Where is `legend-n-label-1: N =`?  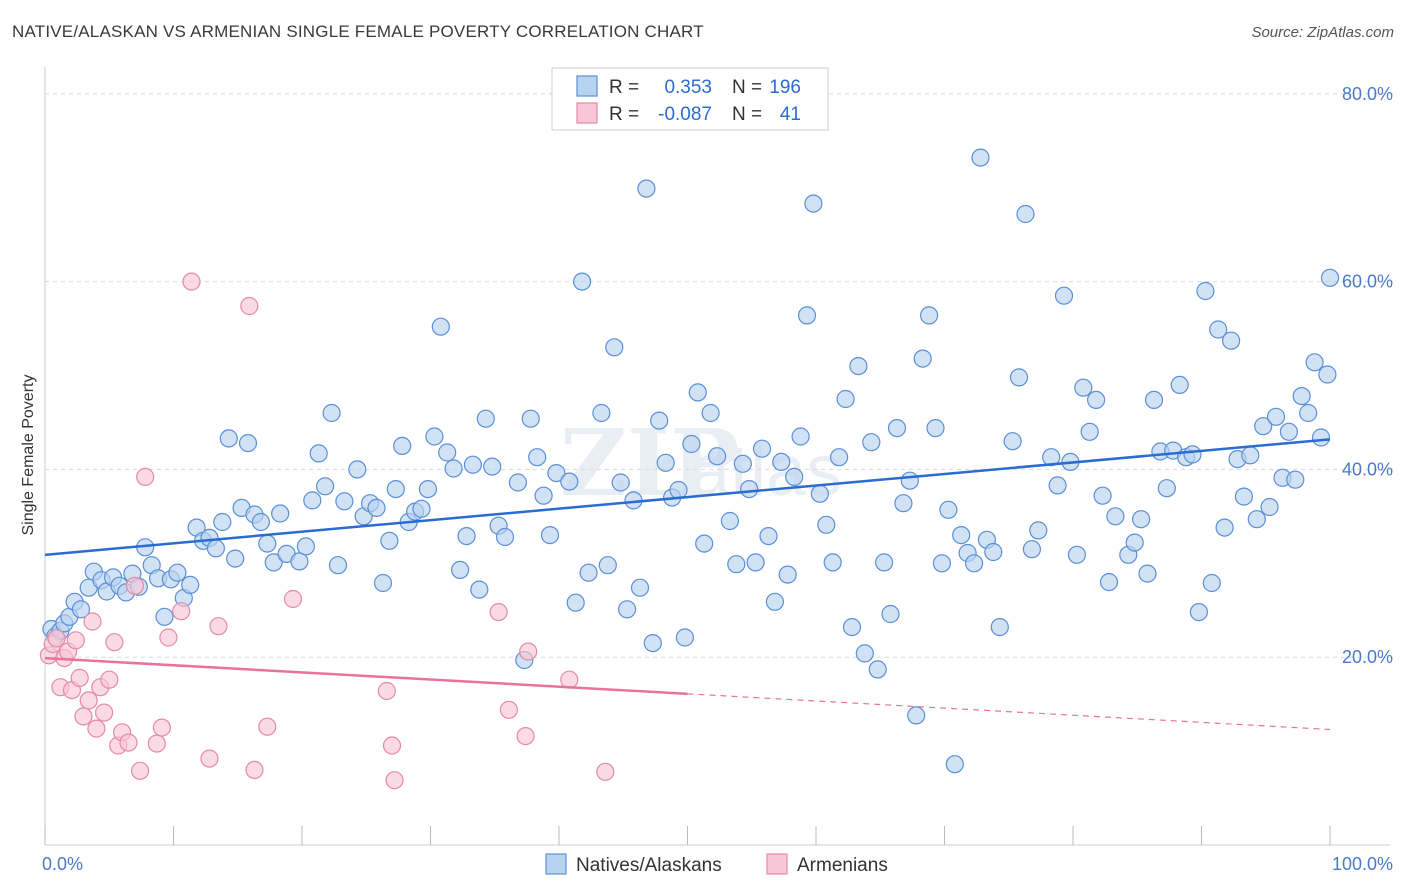
legend-n-label-1: N = is located at coordinates (747, 87).